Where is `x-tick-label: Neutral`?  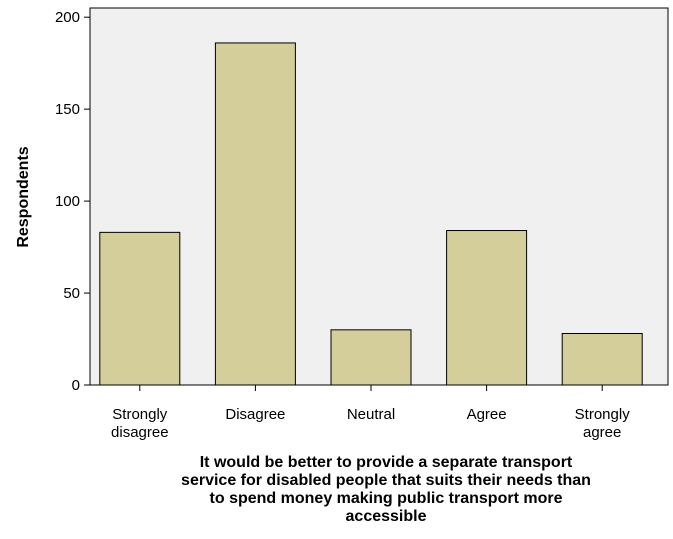 x-tick-label: Neutral is located at coordinates (371, 414).